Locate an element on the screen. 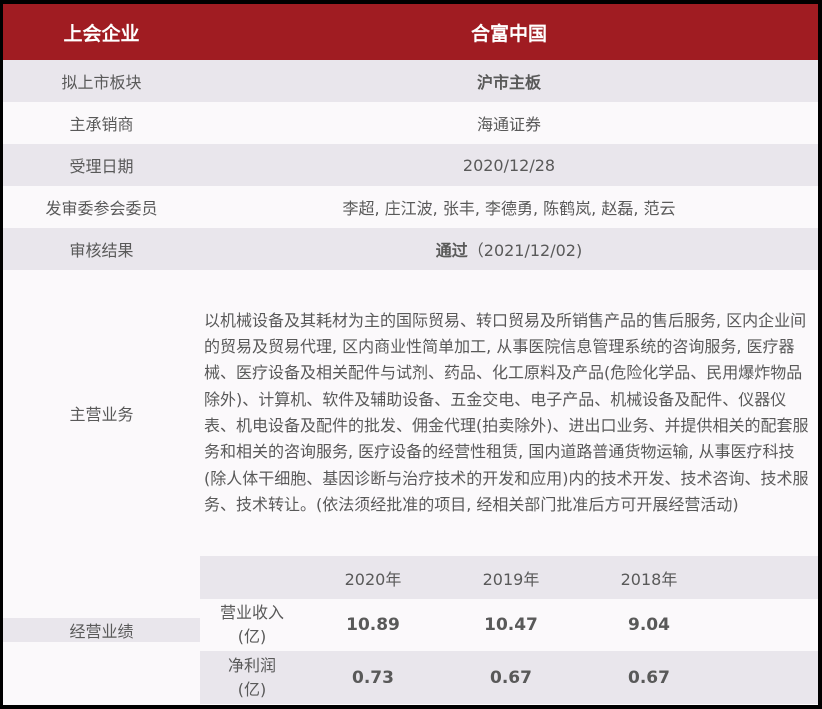 The width and height of the screenshot is (822, 709). row-value: 通过（2021/12/02) is located at coordinates (509, 249).